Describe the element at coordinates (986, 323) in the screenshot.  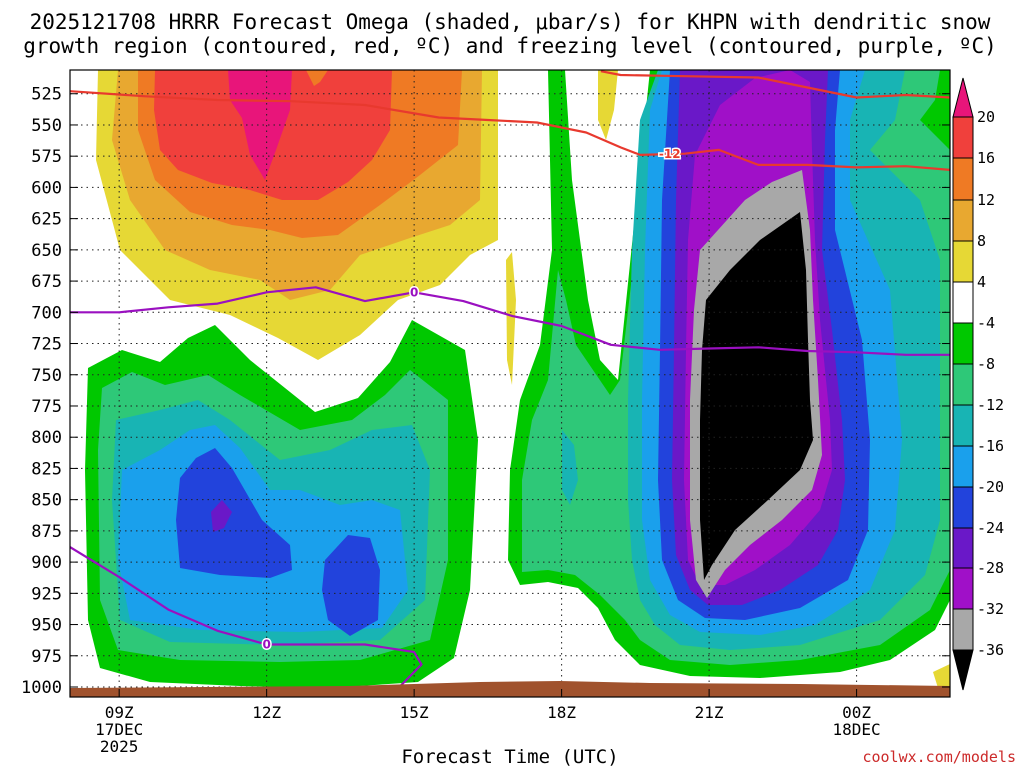
I see `colorbar-level-label: -4` at that location.